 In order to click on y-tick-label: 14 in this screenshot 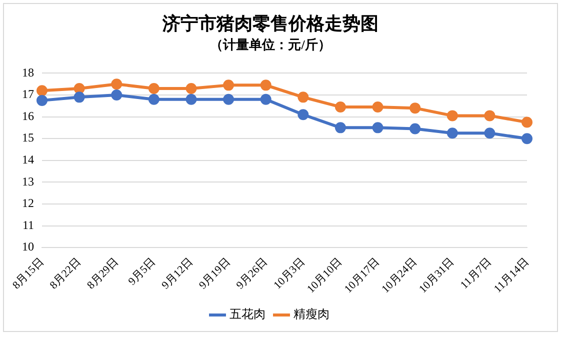, I will do `click(28, 159)`.